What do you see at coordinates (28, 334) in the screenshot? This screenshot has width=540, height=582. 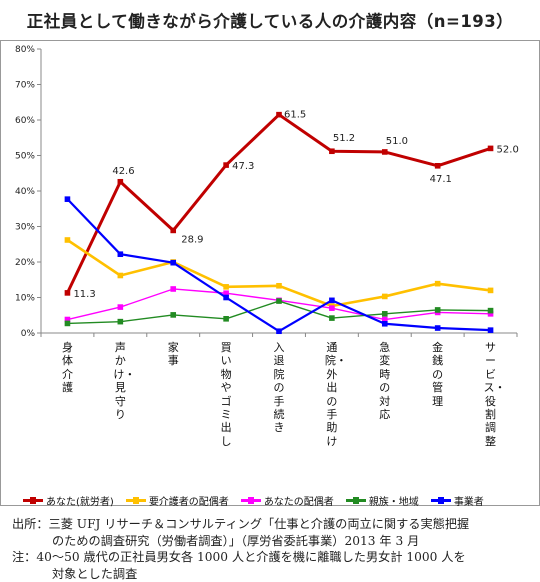 I see `y-tick-label: 0%` at bounding box center [28, 334].